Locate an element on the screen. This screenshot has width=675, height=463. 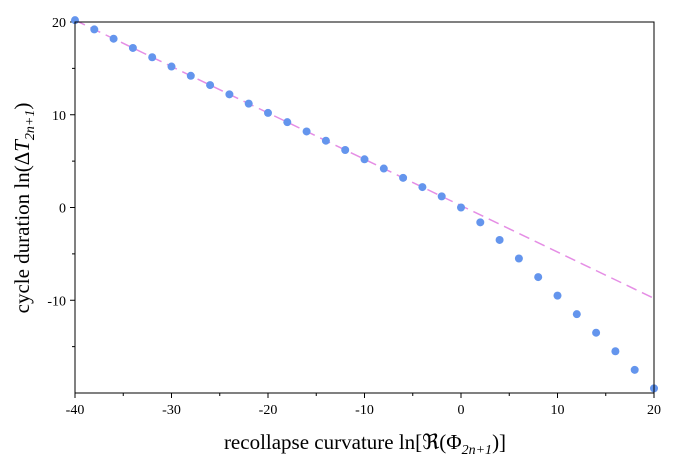
x-tick-label: -40 is located at coordinates (75, 410).